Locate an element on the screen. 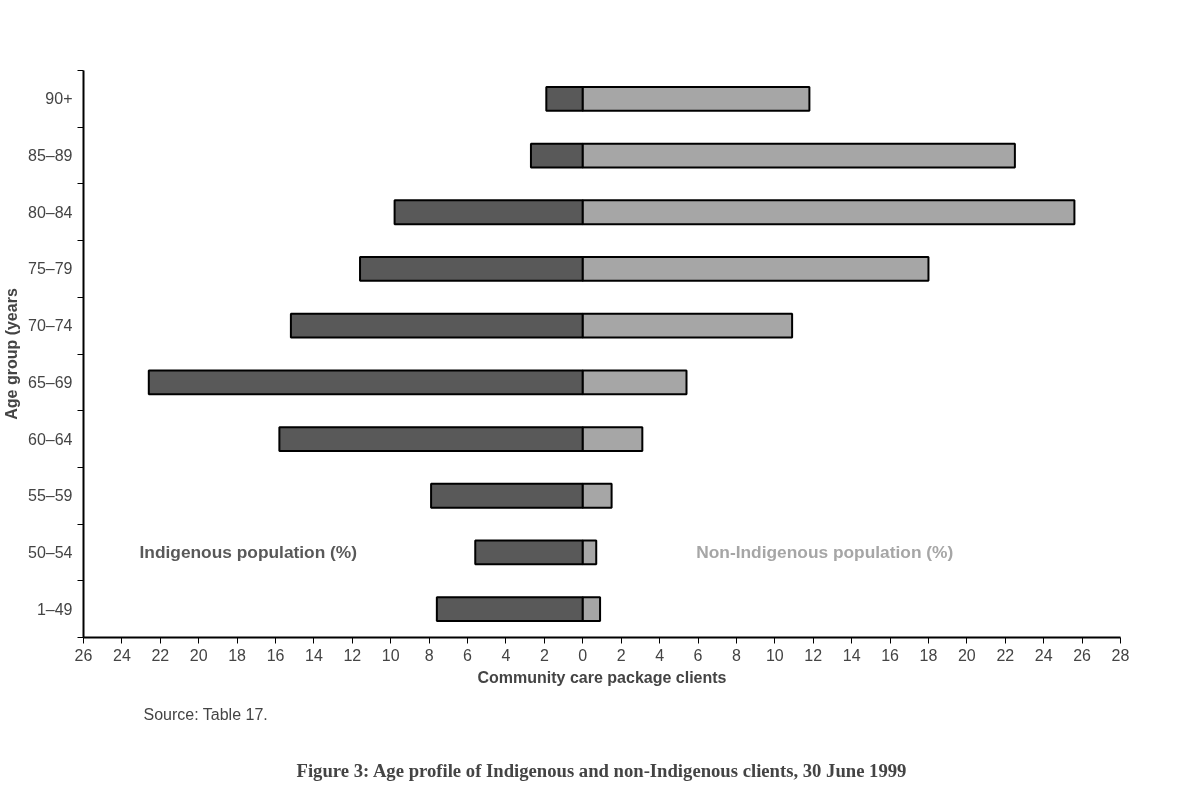 The width and height of the screenshot is (1185, 806). y-tick-label: 75–79 is located at coordinates (50, 269).